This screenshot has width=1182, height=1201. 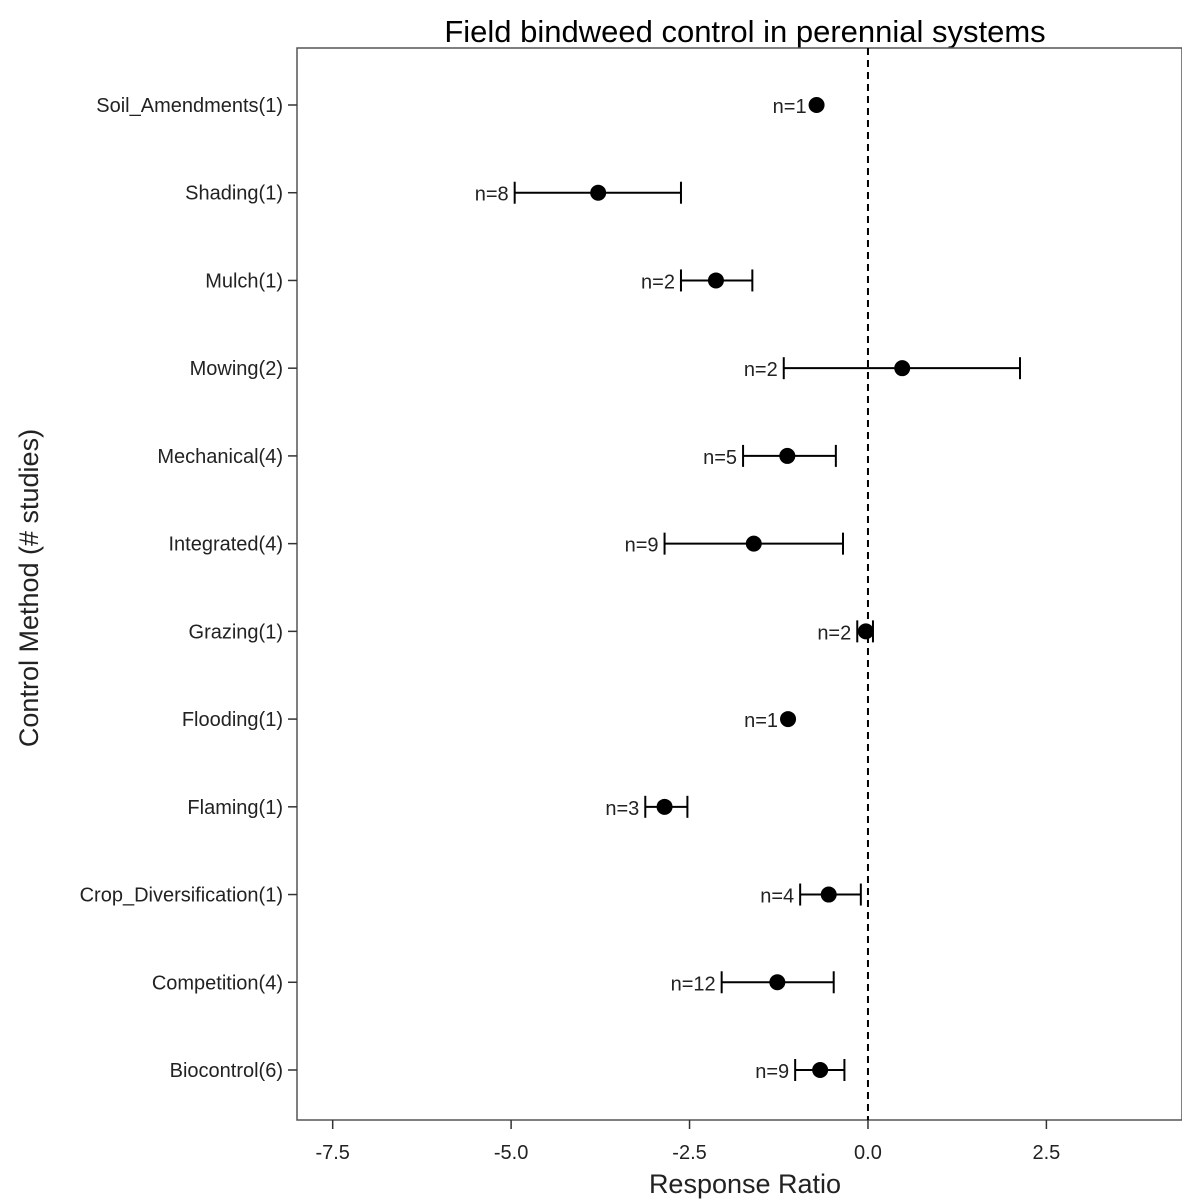 I want to click on y-tick-label: Crop_Diversification(1), so click(x=181, y=896).